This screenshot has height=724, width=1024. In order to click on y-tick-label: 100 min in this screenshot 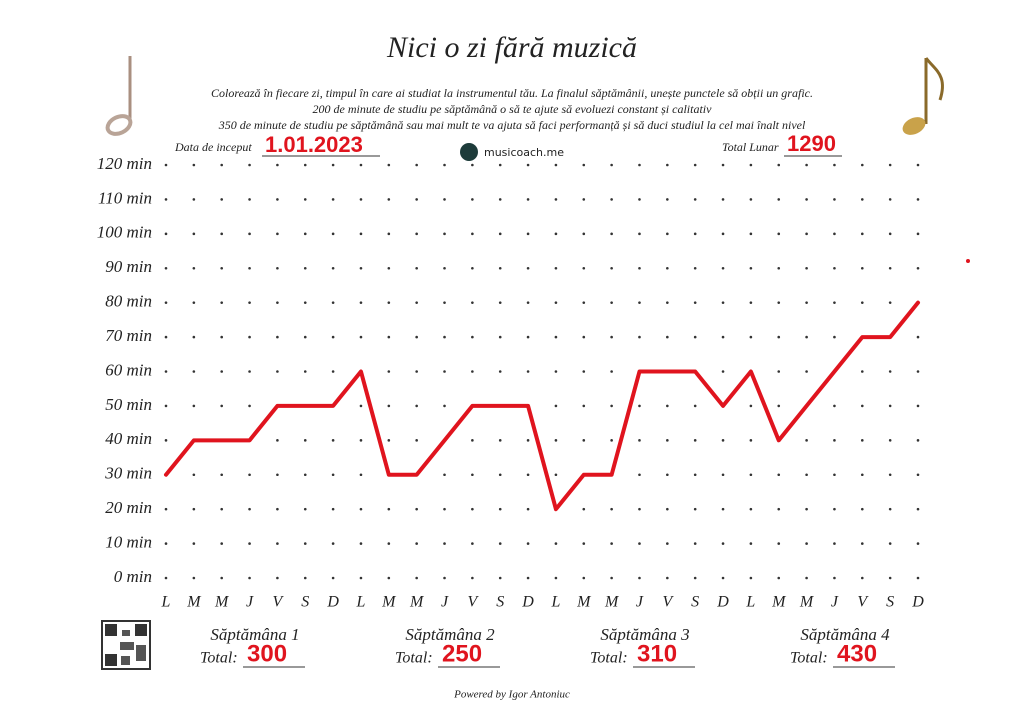, I will do `click(124, 232)`.